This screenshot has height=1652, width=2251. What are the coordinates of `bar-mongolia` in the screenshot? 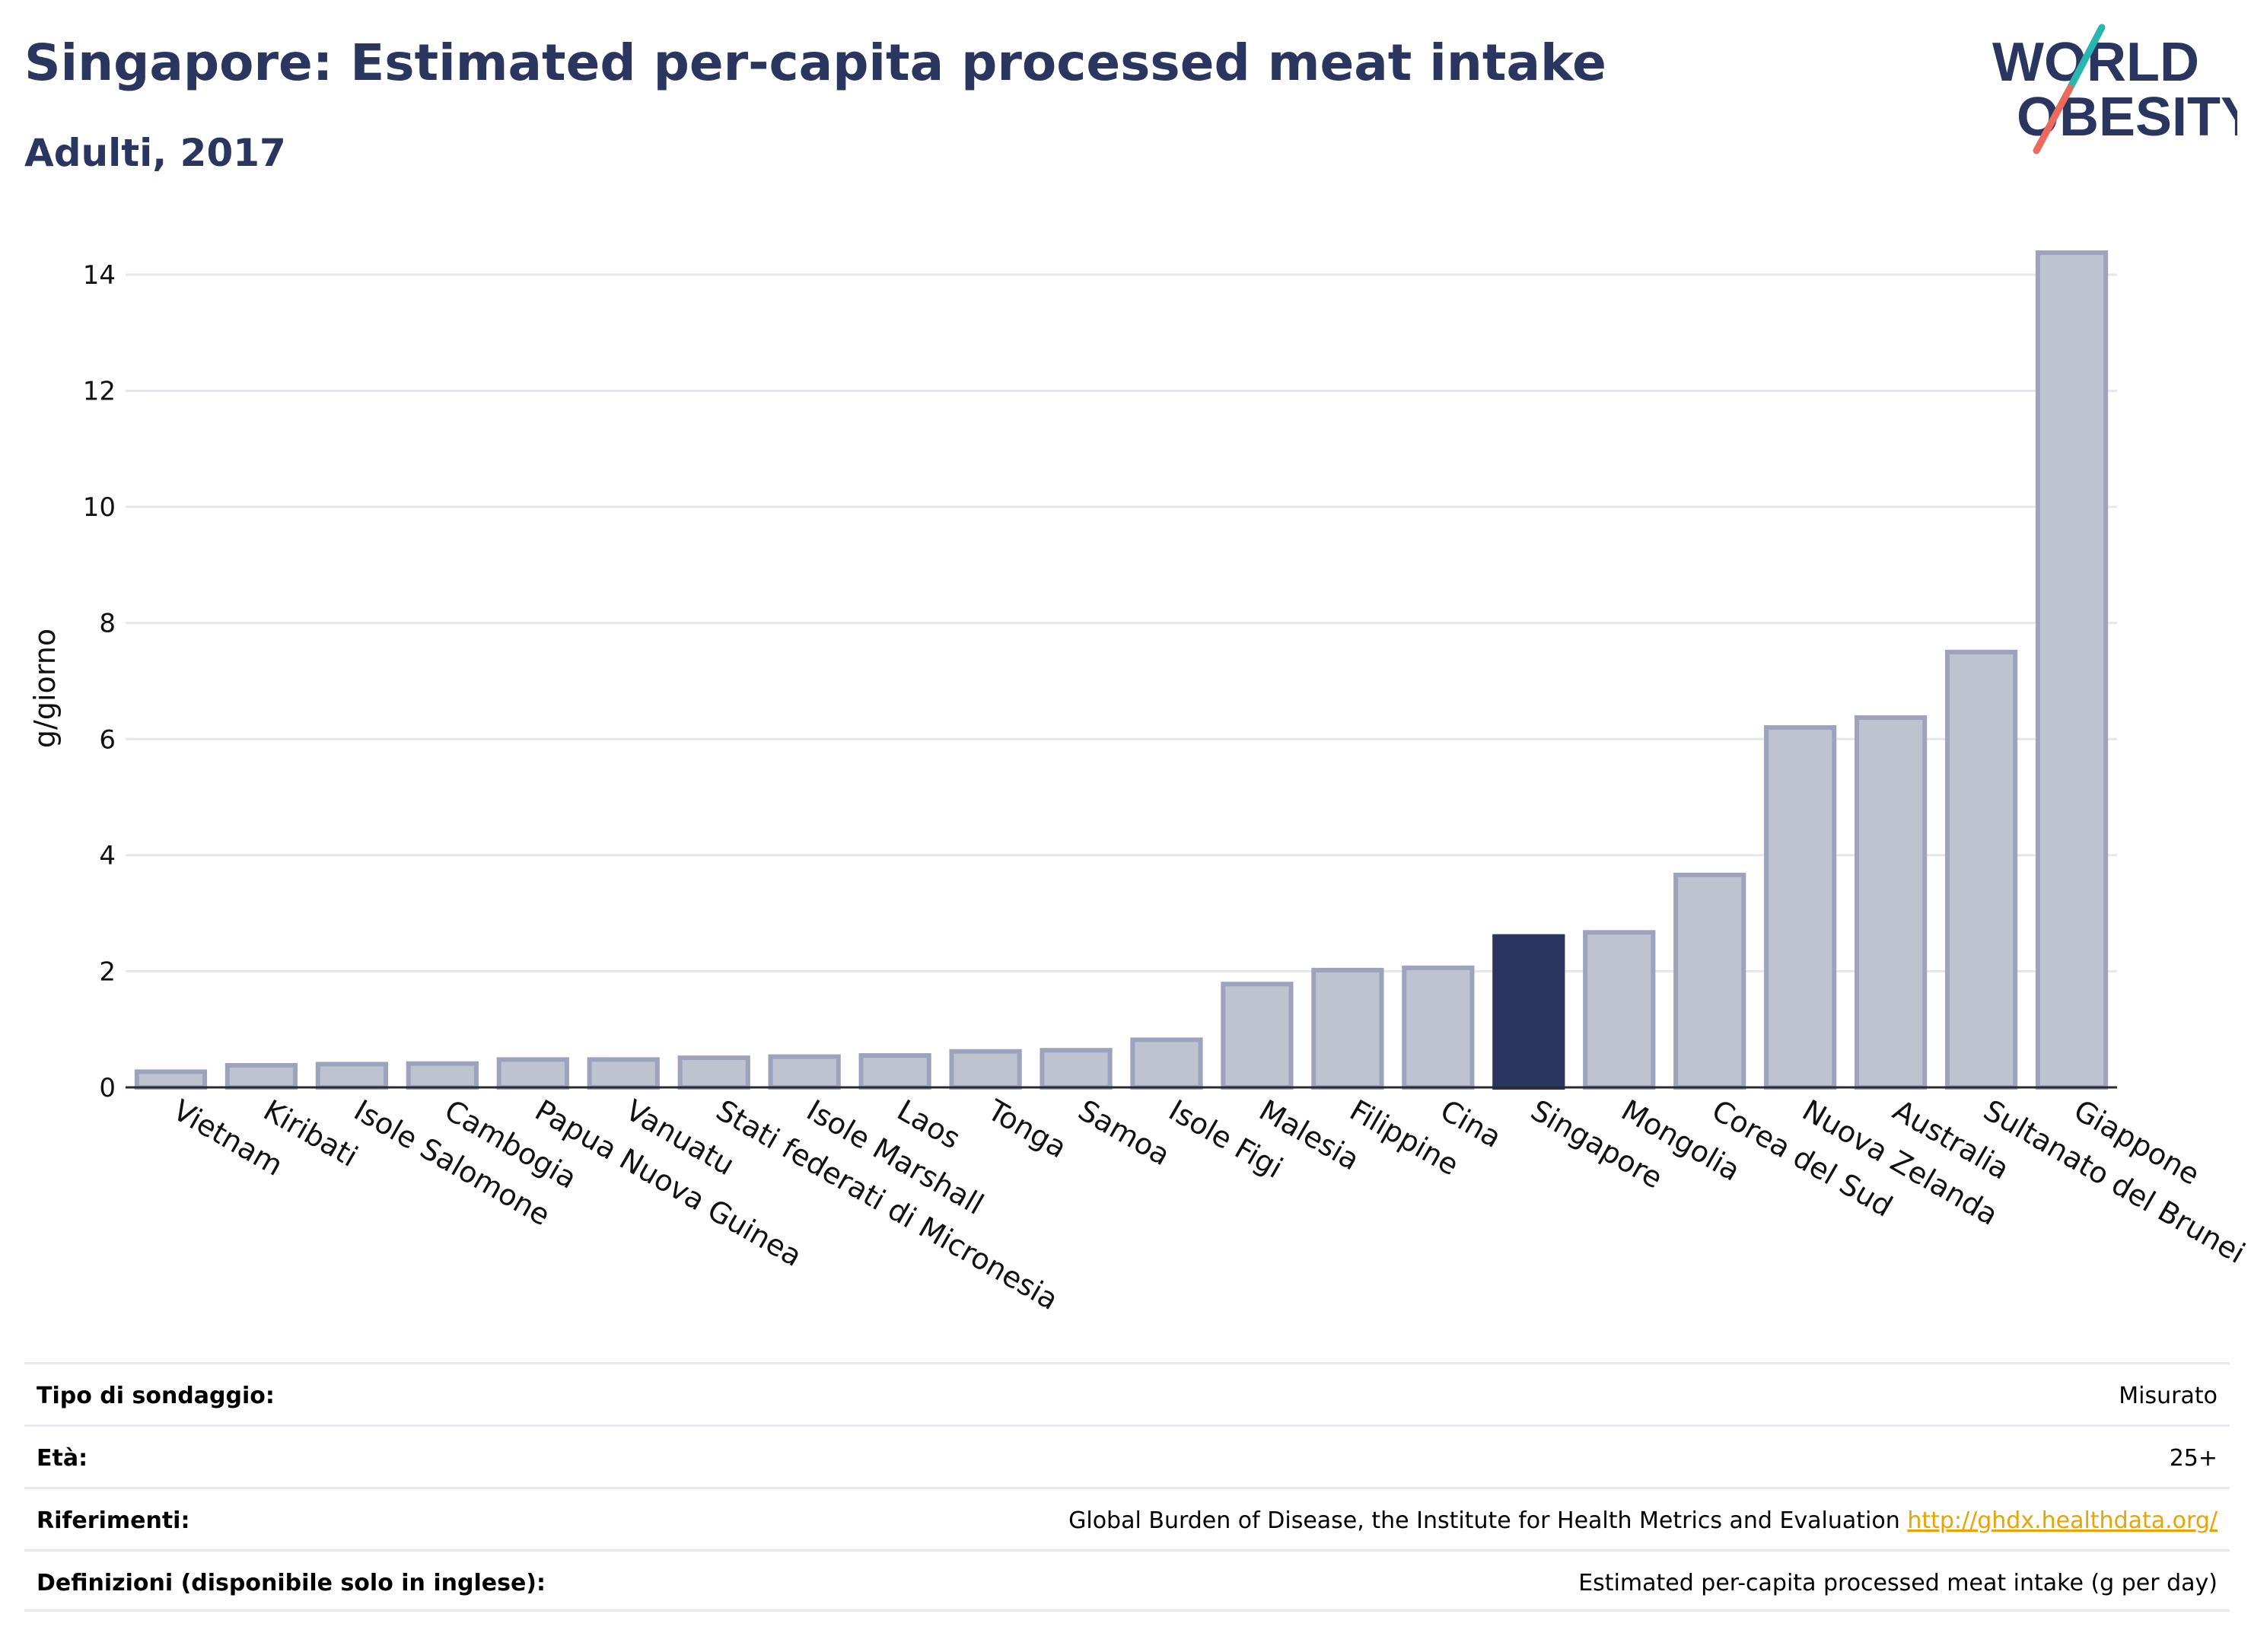 It's located at (1619, 1010).